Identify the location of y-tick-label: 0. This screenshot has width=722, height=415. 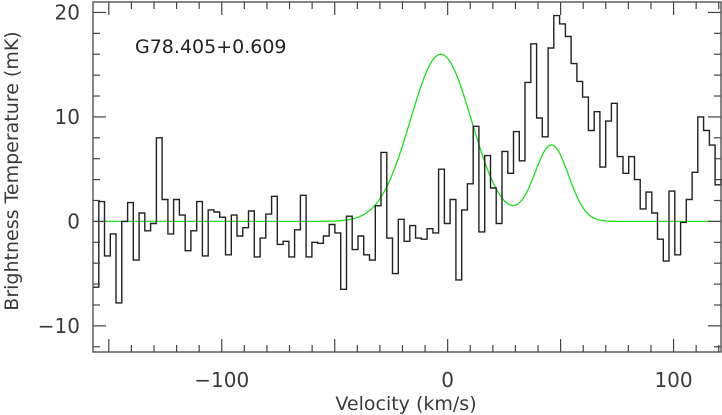
(73, 221).